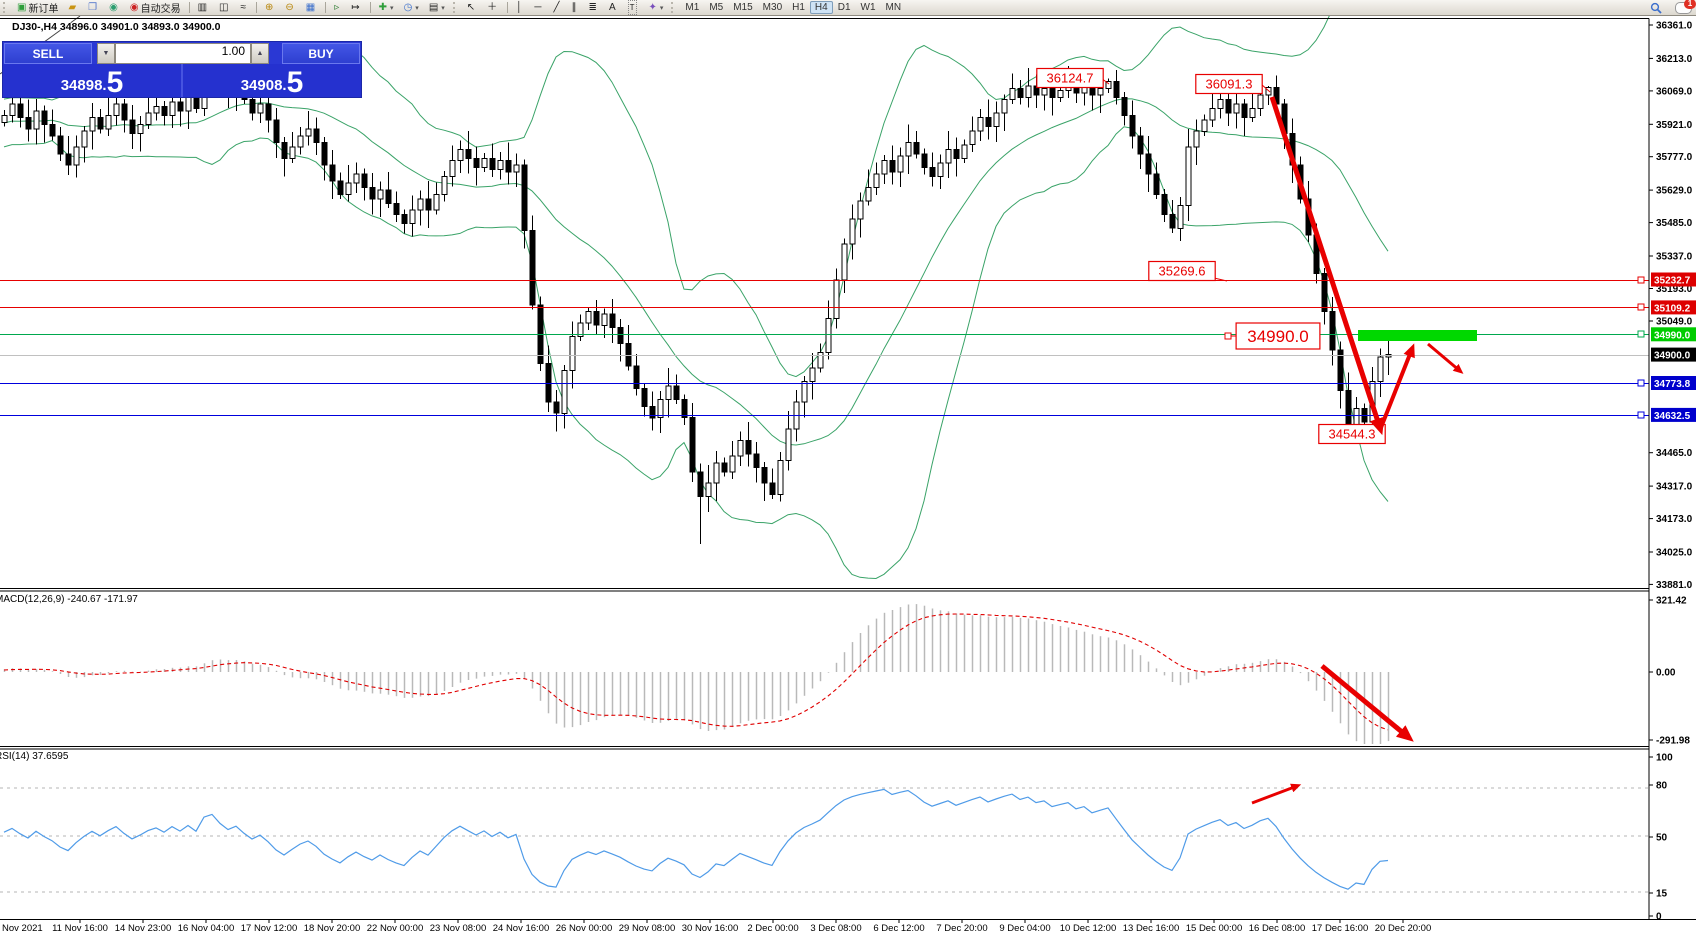 The width and height of the screenshot is (1696, 935). What do you see at coordinates (1228, 336) in the screenshot?
I see `callout-anchor-square` at bounding box center [1228, 336].